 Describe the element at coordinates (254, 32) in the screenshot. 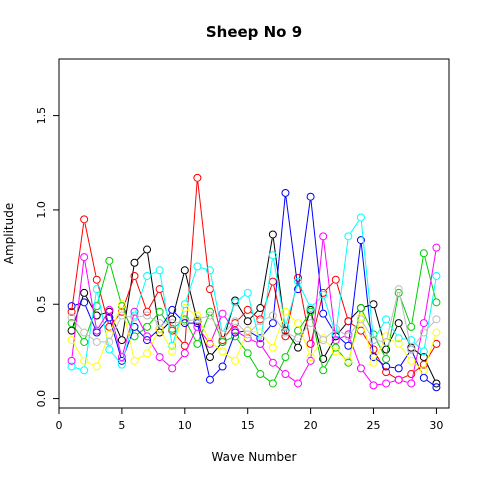

I see `chart-title: Sheep No 9` at that location.